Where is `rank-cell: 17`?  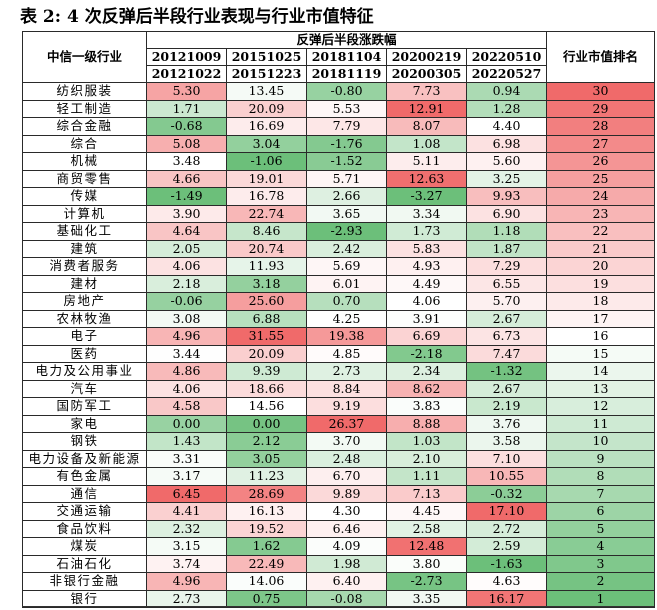
rank-cell: 17 is located at coordinates (600, 318).